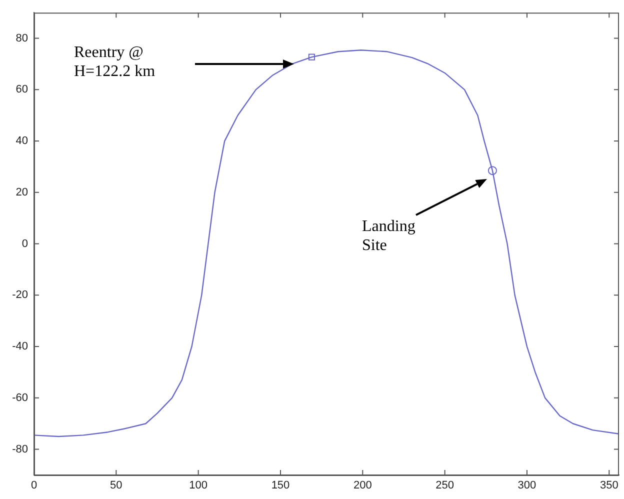 The image size is (624, 499). What do you see at coordinates (25, 244) in the screenshot?
I see `y-tick-label: 0` at bounding box center [25, 244].